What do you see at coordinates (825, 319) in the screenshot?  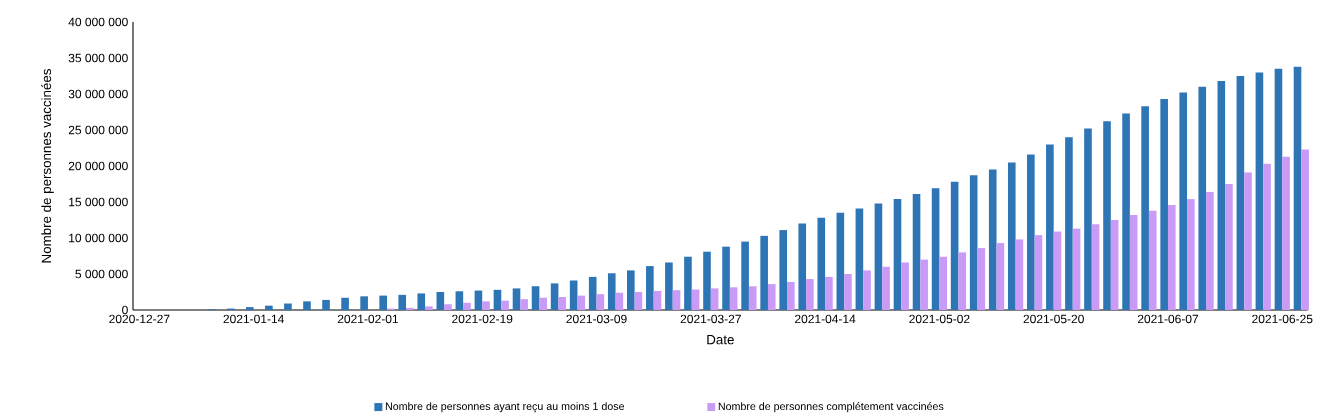 I see `x-tick-label: 2021-04-14` at bounding box center [825, 319].